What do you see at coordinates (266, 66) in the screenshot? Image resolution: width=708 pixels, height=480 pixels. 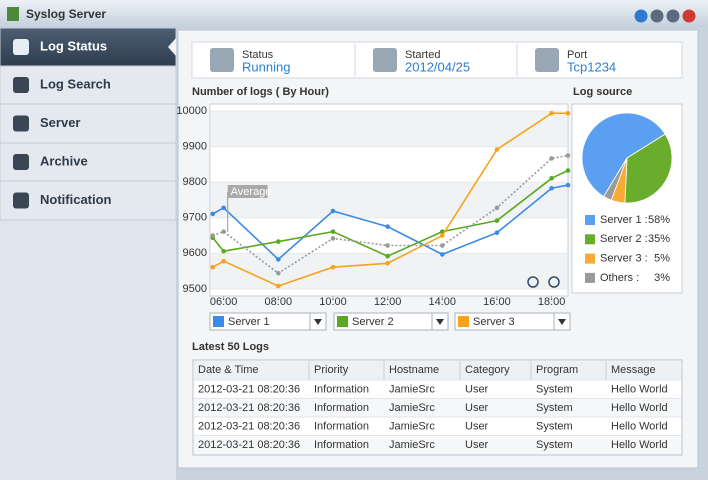 I see `status-value: Running` at bounding box center [266, 66].